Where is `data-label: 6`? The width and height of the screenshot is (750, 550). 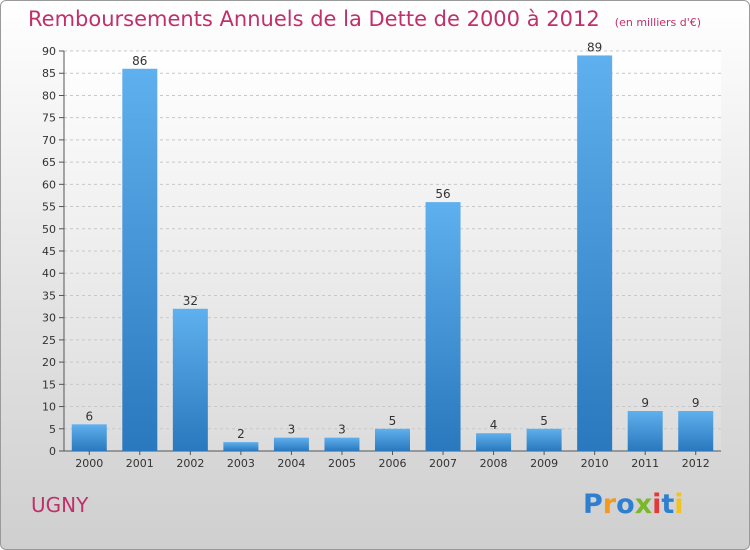
data-label: 6 is located at coordinates (89, 416).